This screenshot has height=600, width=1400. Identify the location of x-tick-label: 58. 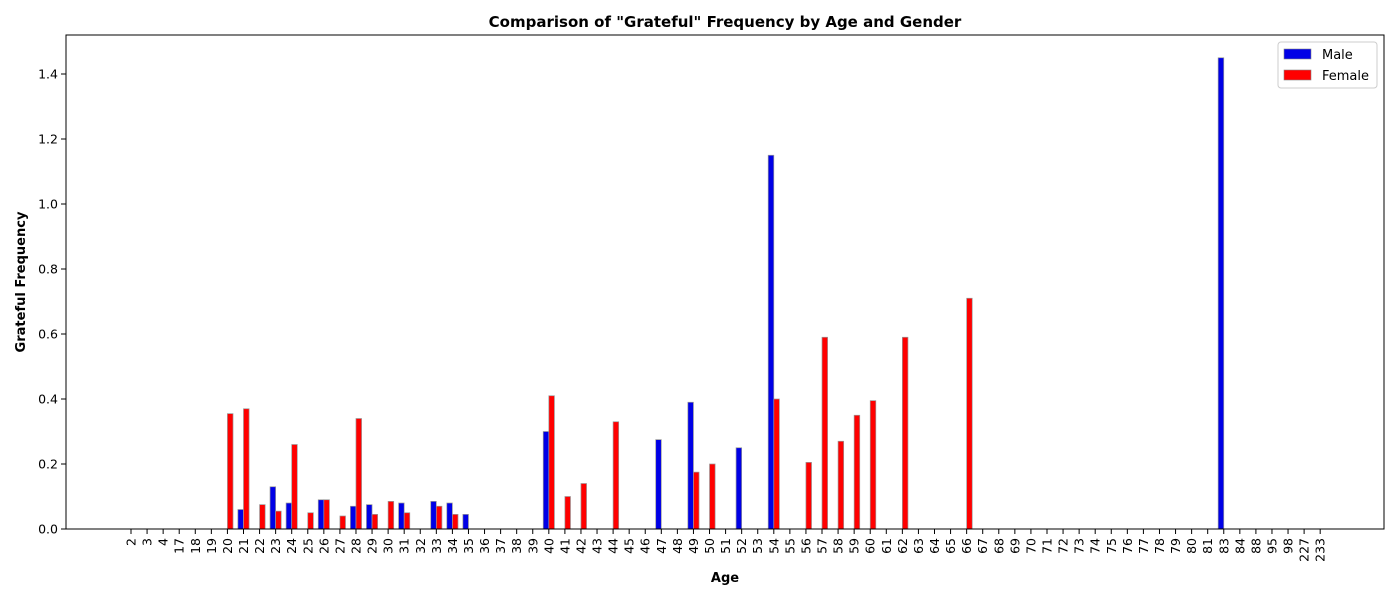
(838, 546).